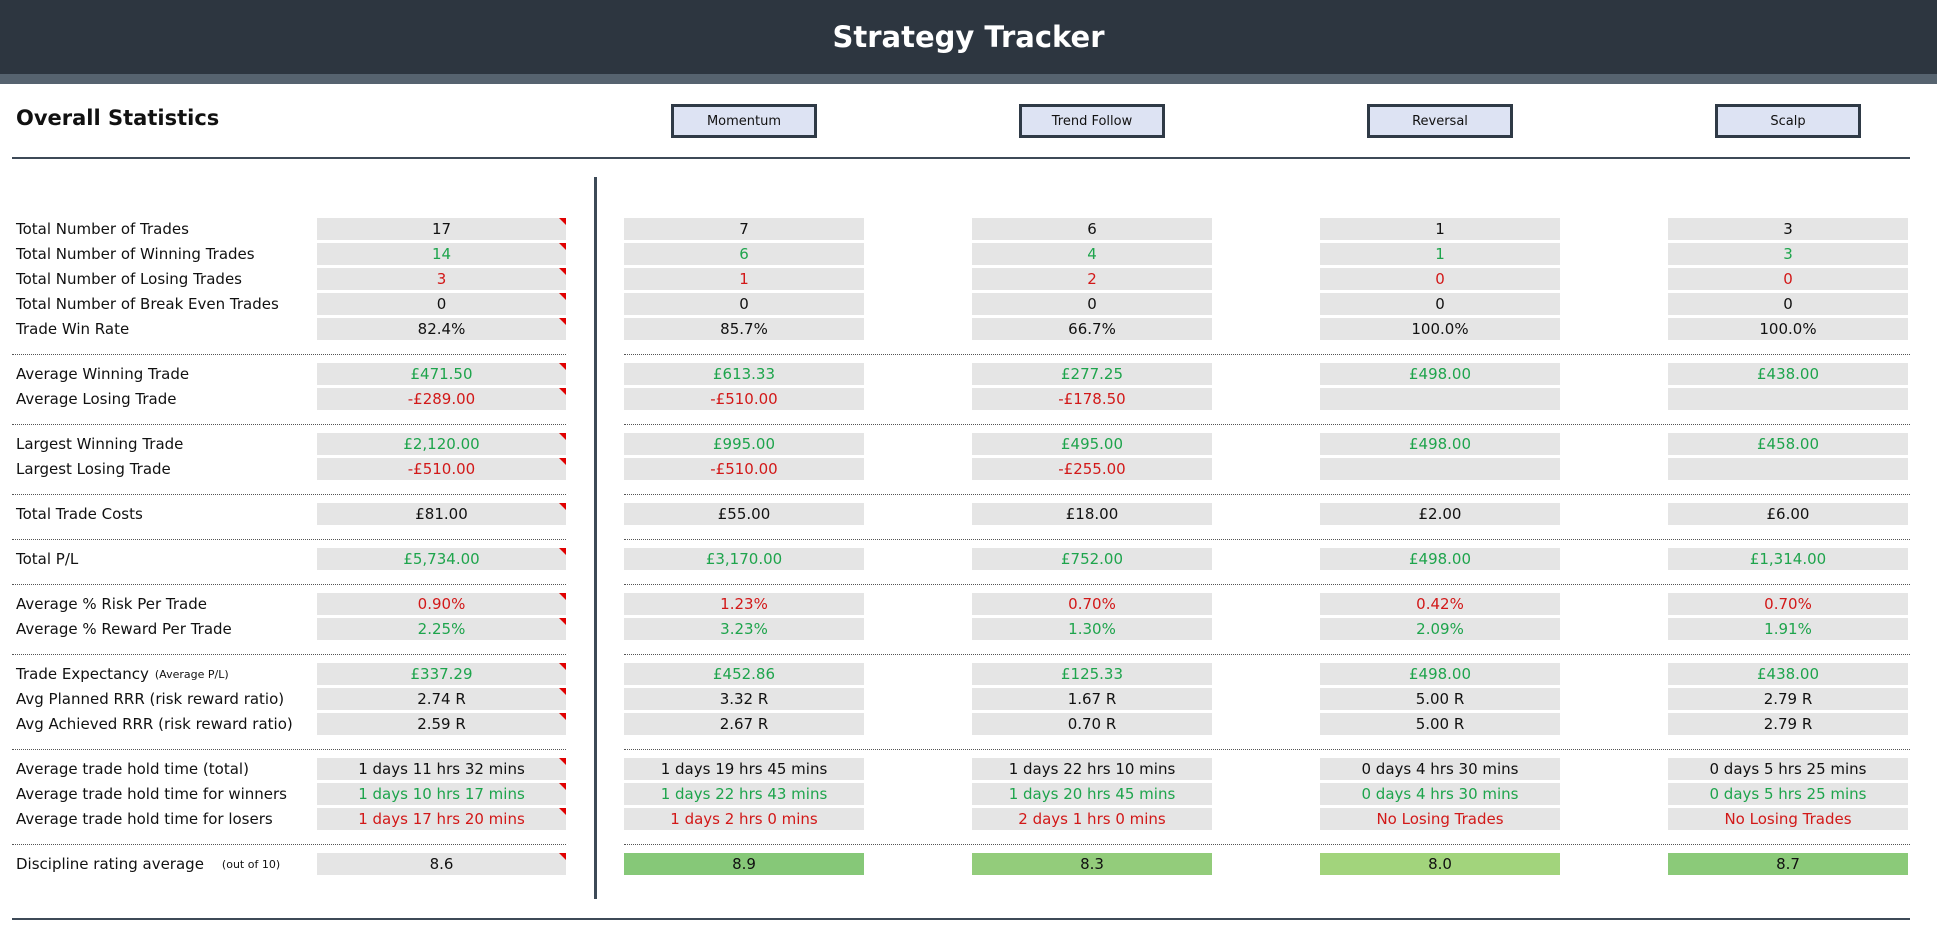 The height and width of the screenshot is (945, 1937). I want to click on cell-scalp-losing-trades: 0, so click(1788, 279).